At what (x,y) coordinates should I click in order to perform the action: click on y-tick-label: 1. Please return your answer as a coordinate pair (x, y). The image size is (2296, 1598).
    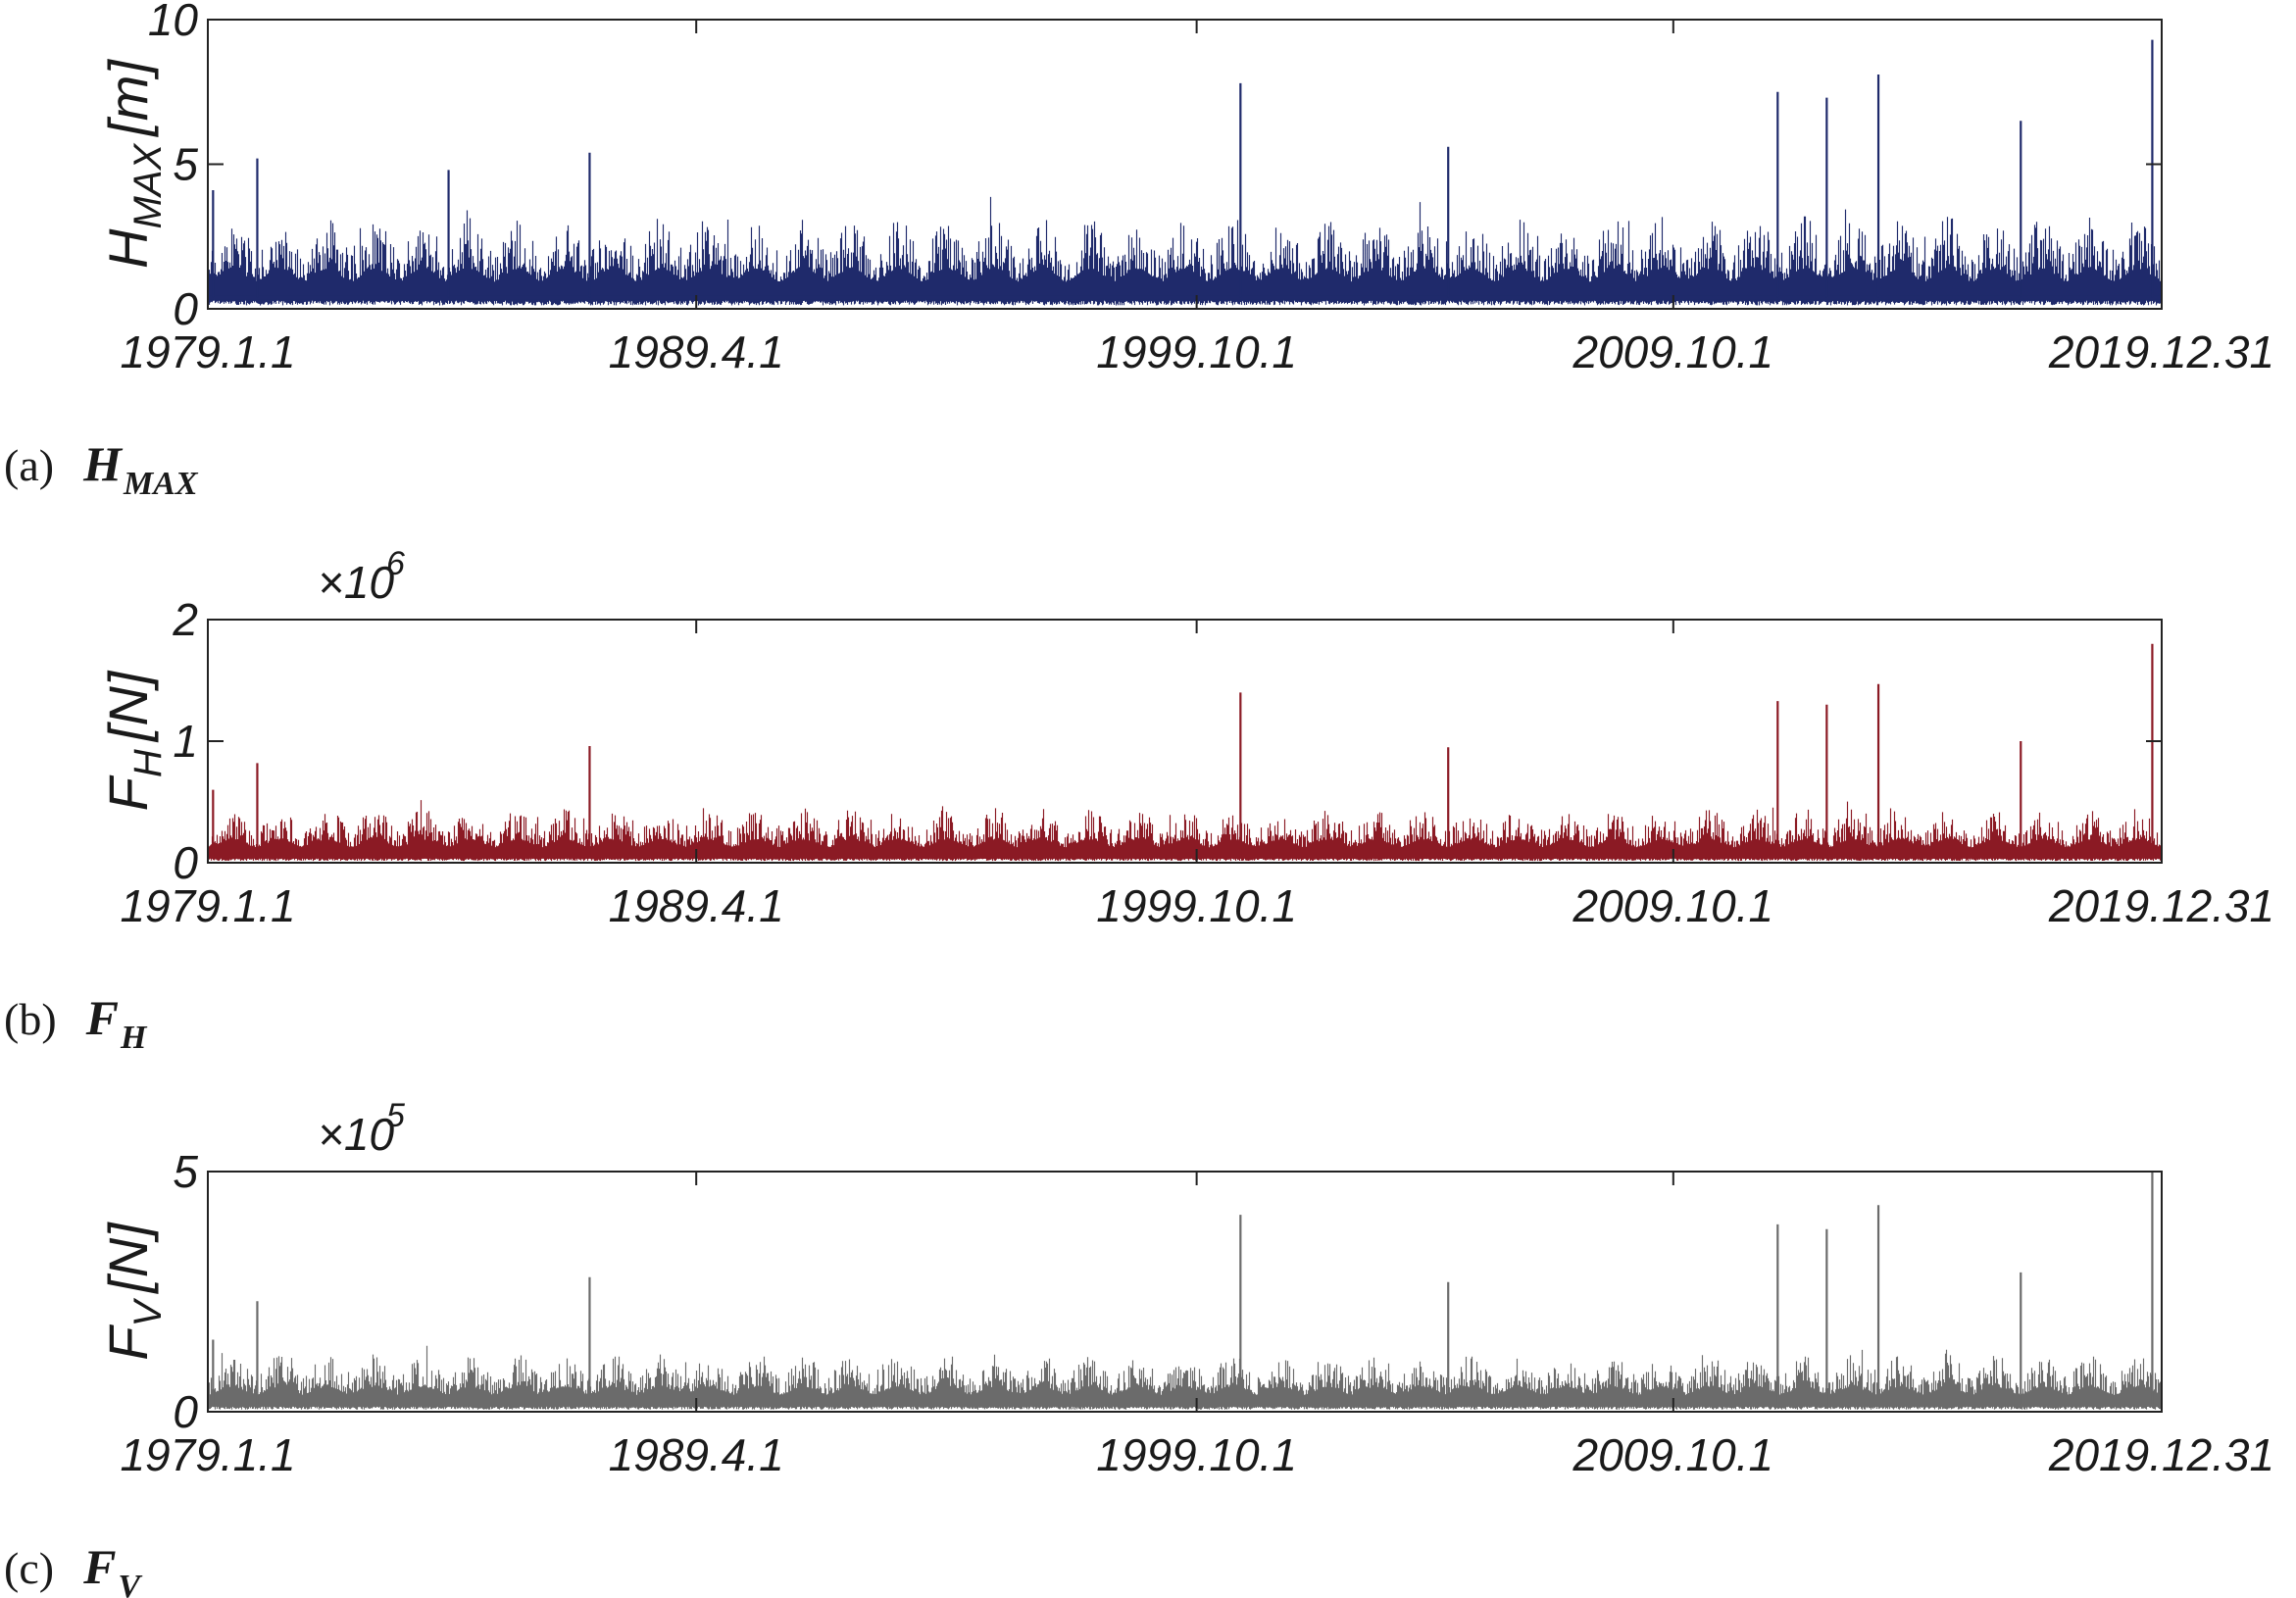
    Looking at the image, I should click on (185, 742).